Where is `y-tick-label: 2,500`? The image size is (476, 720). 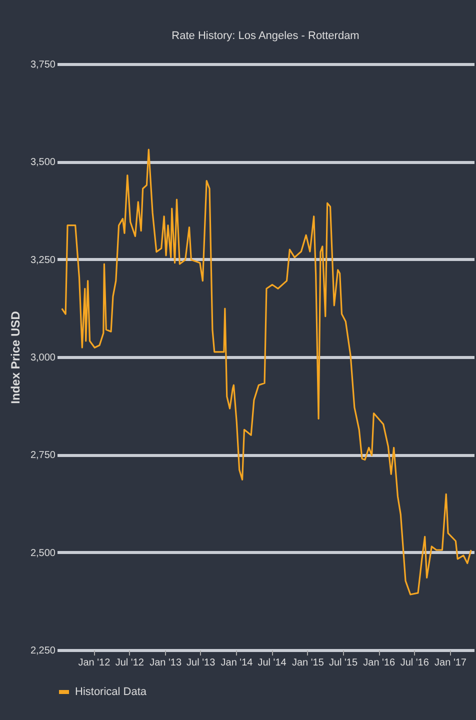 y-tick-label: 2,500 is located at coordinates (43, 553).